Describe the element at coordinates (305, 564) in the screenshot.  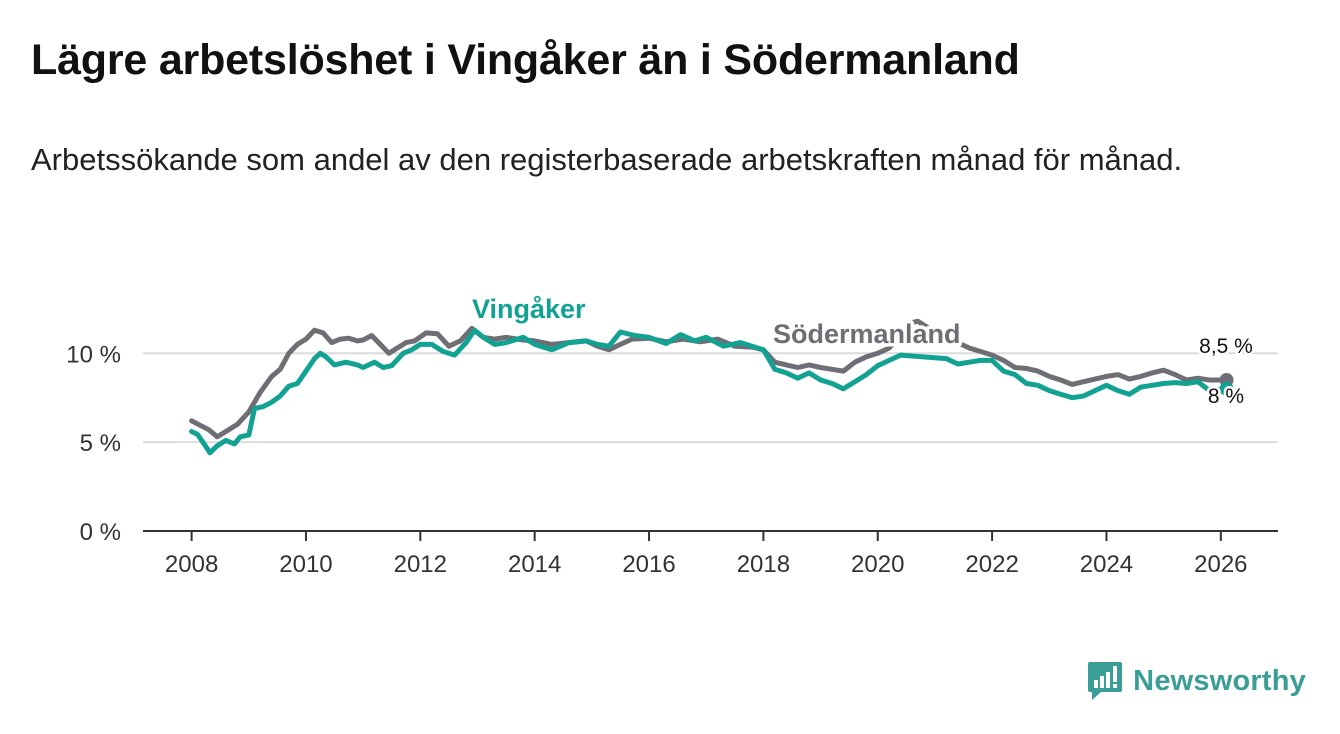
I see `x-tick-label: 2010` at that location.